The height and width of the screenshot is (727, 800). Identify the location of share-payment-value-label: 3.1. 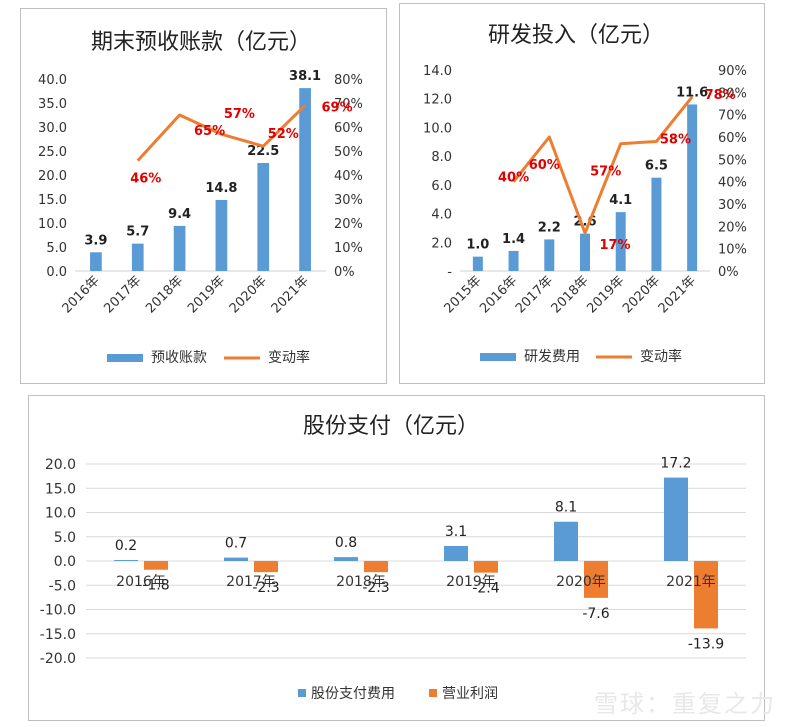
(456, 532).